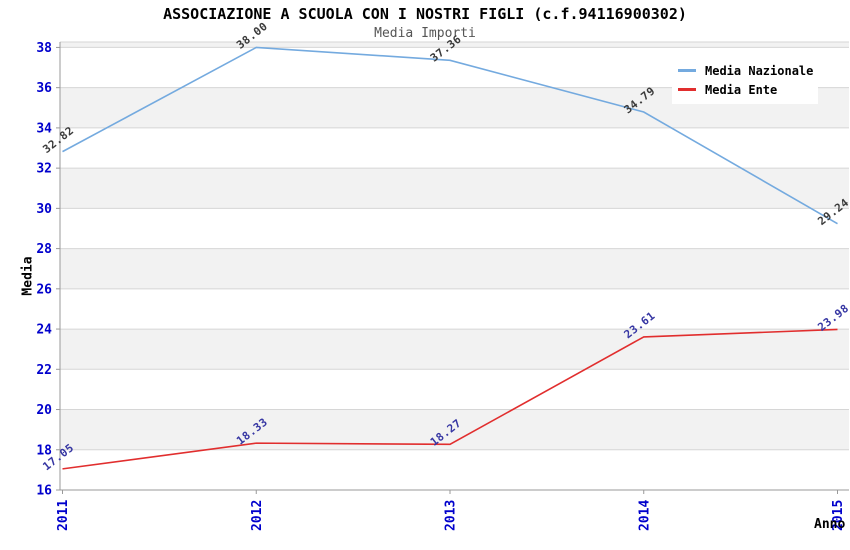 Image resolution: width=850 pixels, height=550 pixels. Describe the element at coordinates (28, 276) in the screenshot. I see `y-axis-title: Media` at that location.